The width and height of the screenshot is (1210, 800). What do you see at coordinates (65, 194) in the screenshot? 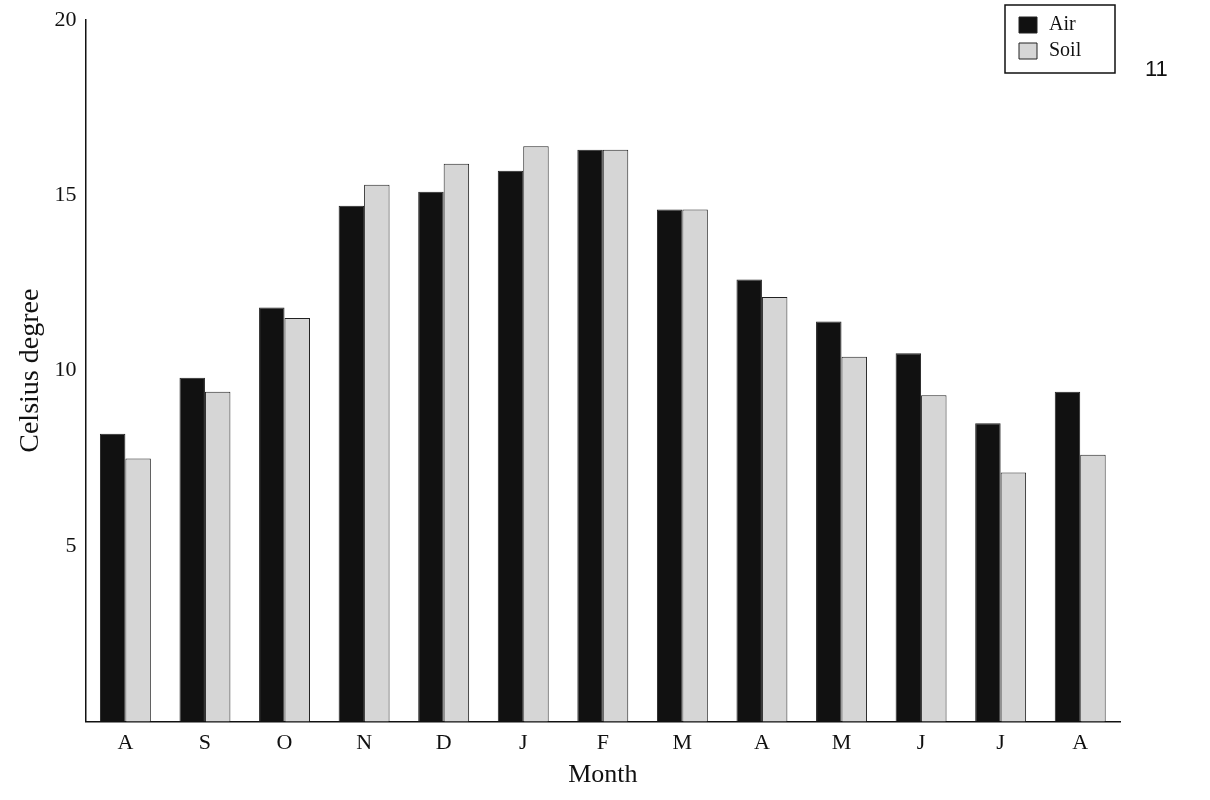
I see `y-tick-label: 15` at bounding box center [65, 194].